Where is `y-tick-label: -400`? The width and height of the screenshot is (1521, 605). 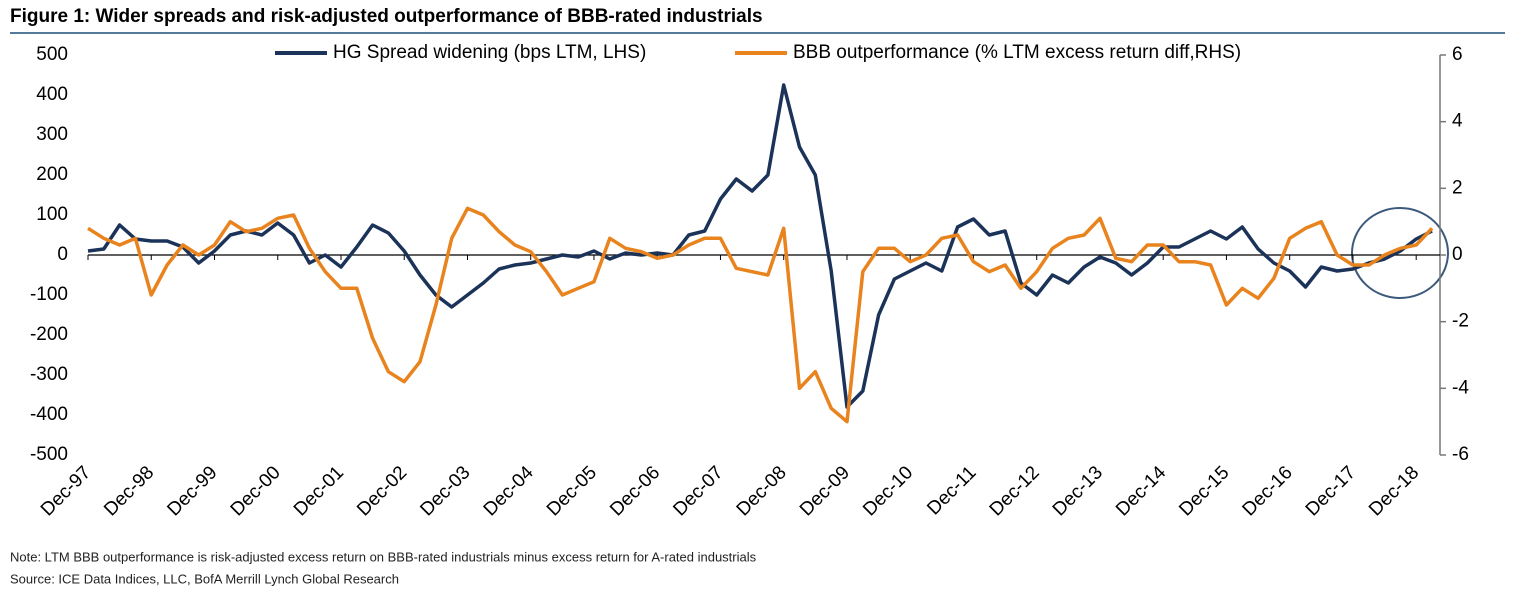
y-tick-label: -400 is located at coordinates (49, 414).